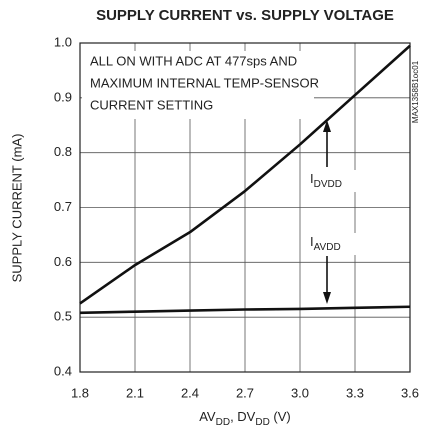  Describe the element at coordinates (16, 208) in the screenshot. I see `y-axis-label: SUPPLY CURRENT (mA)` at that location.